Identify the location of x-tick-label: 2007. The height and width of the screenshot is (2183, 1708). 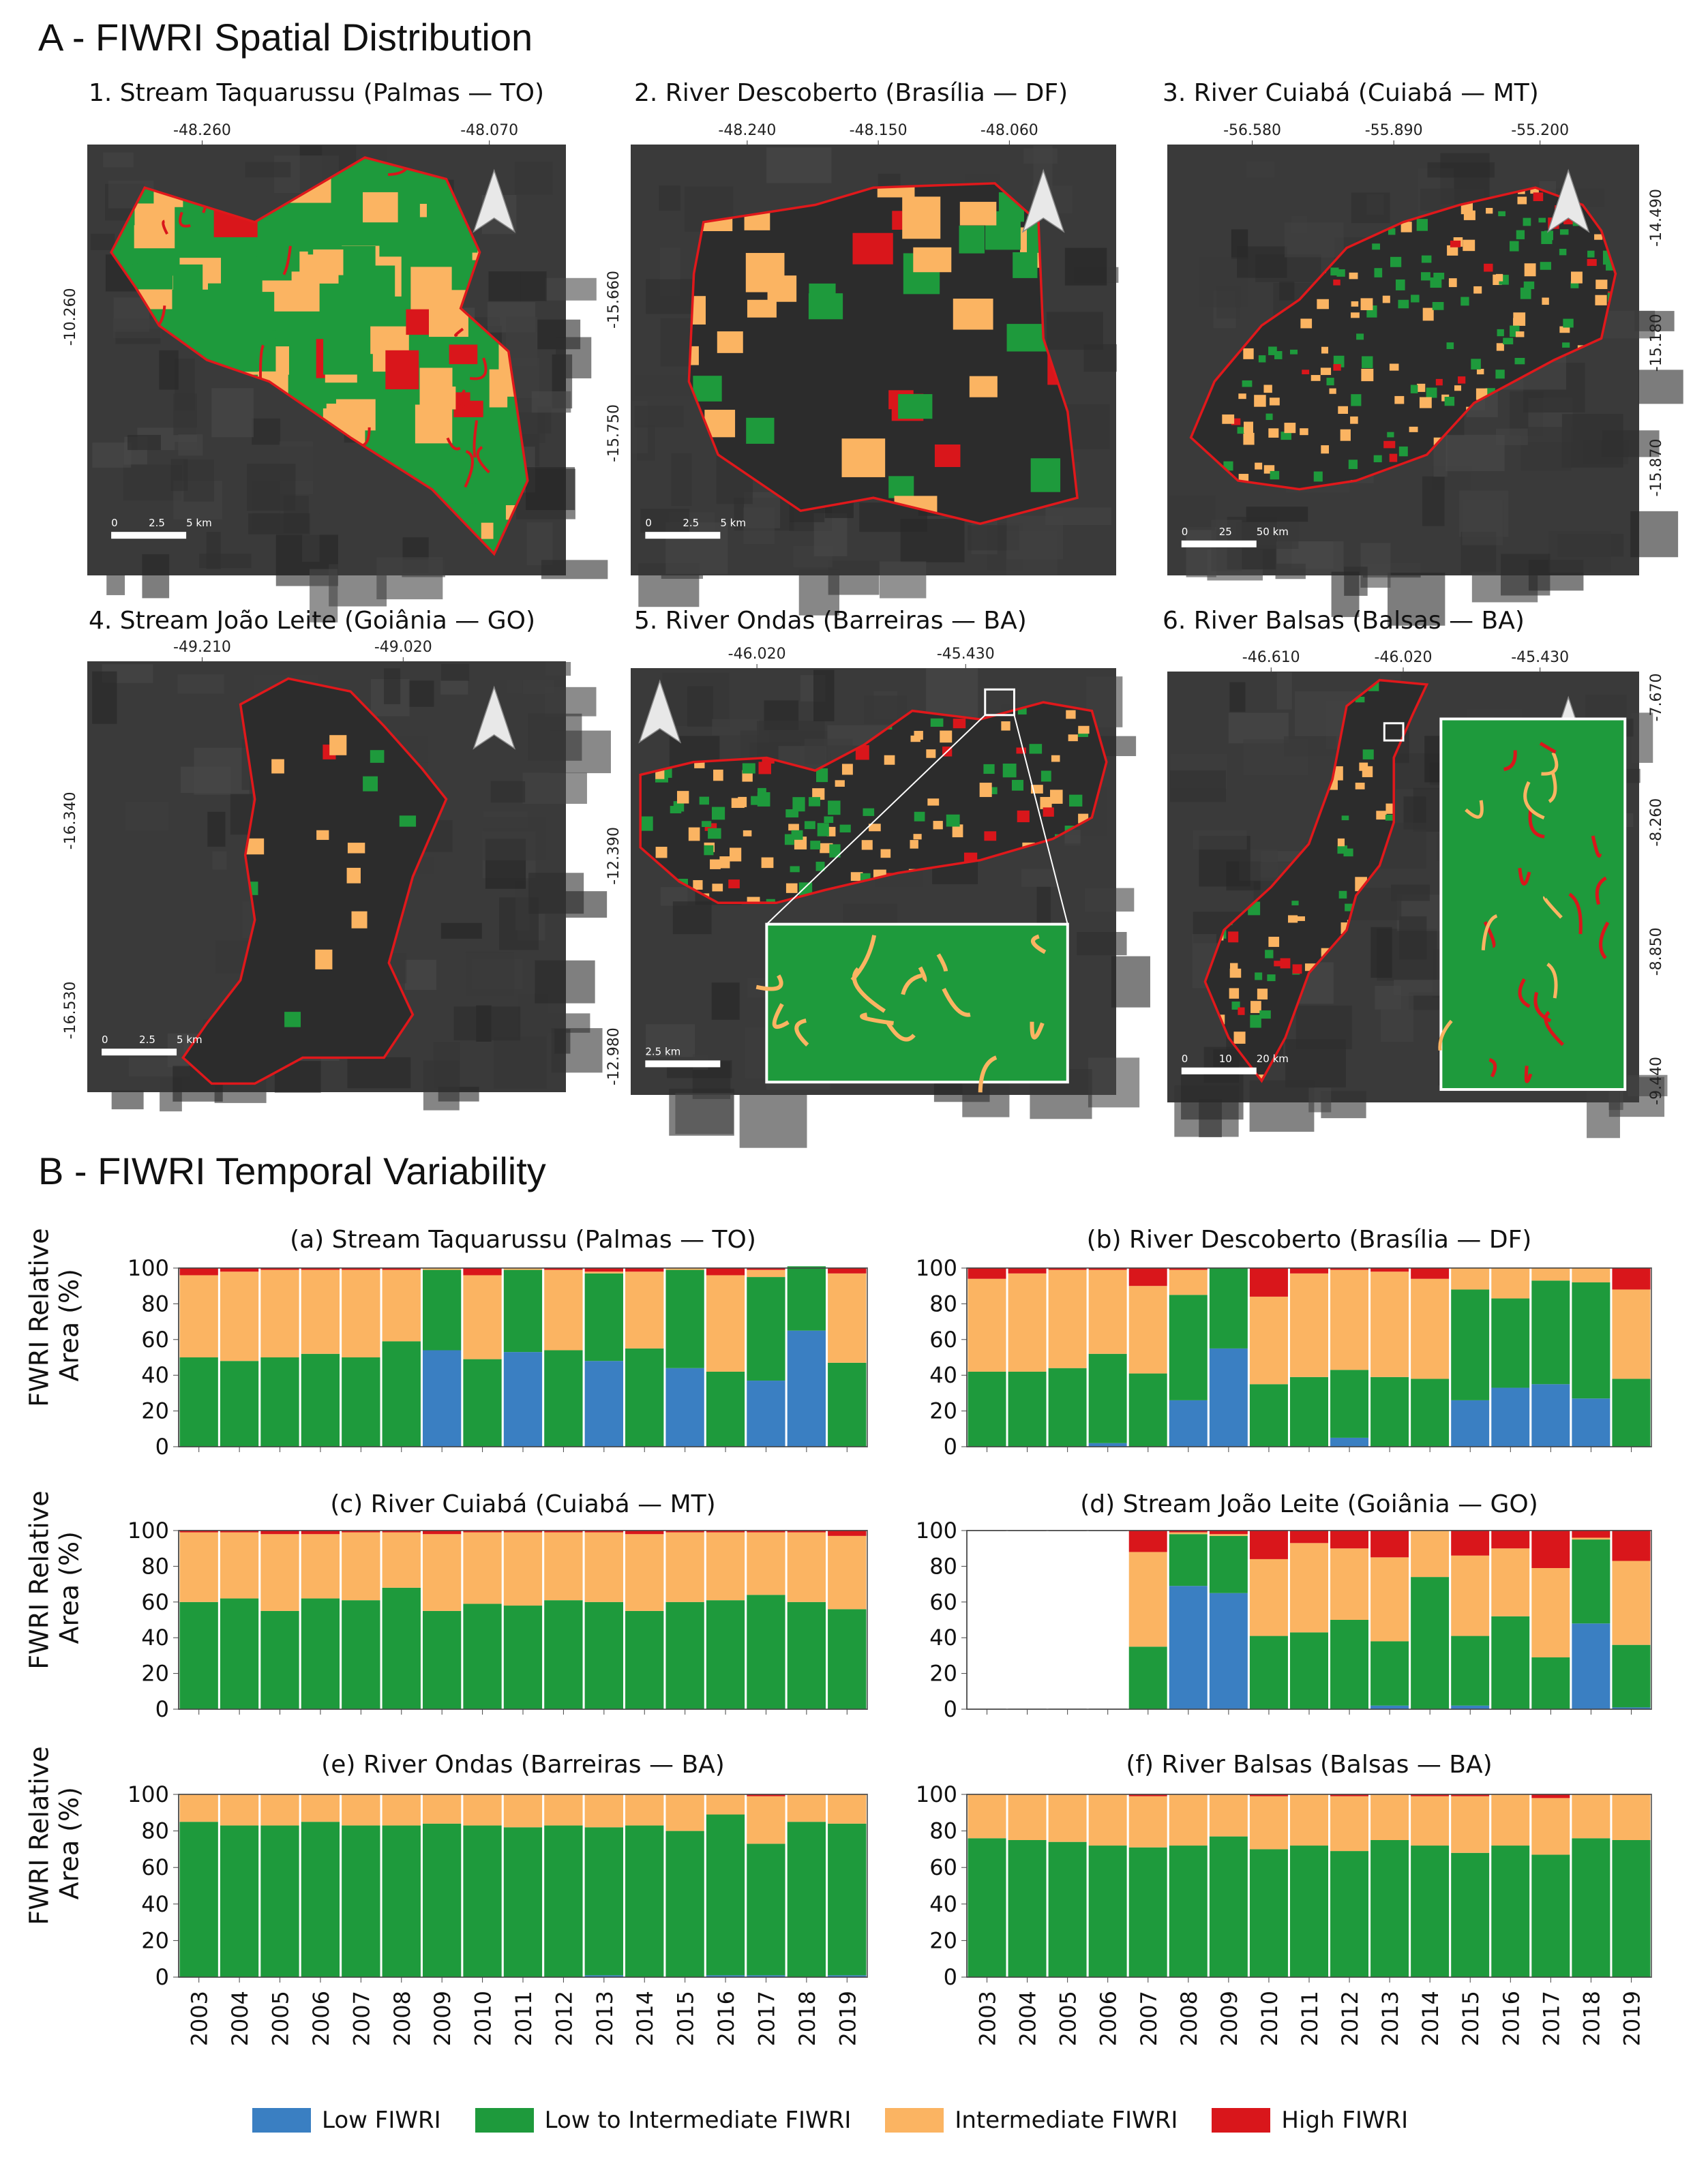
(1149, 2018).